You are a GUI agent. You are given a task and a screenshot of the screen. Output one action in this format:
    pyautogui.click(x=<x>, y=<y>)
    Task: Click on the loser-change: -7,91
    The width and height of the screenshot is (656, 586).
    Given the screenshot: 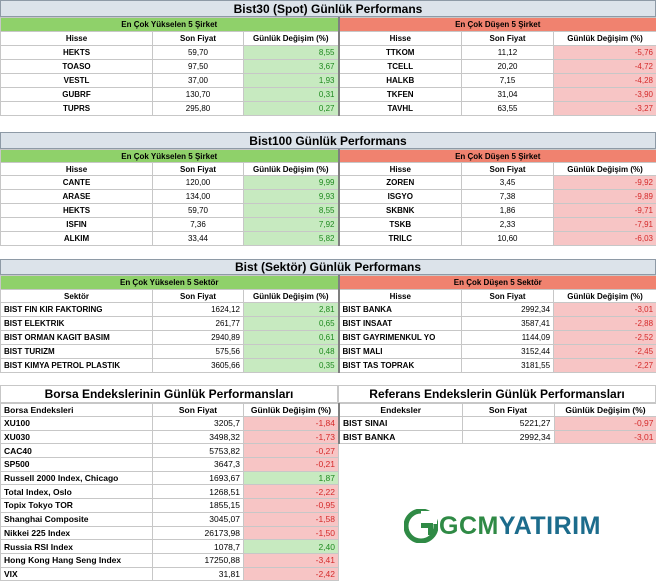 What is the action you would take?
    pyautogui.click(x=604, y=224)
    